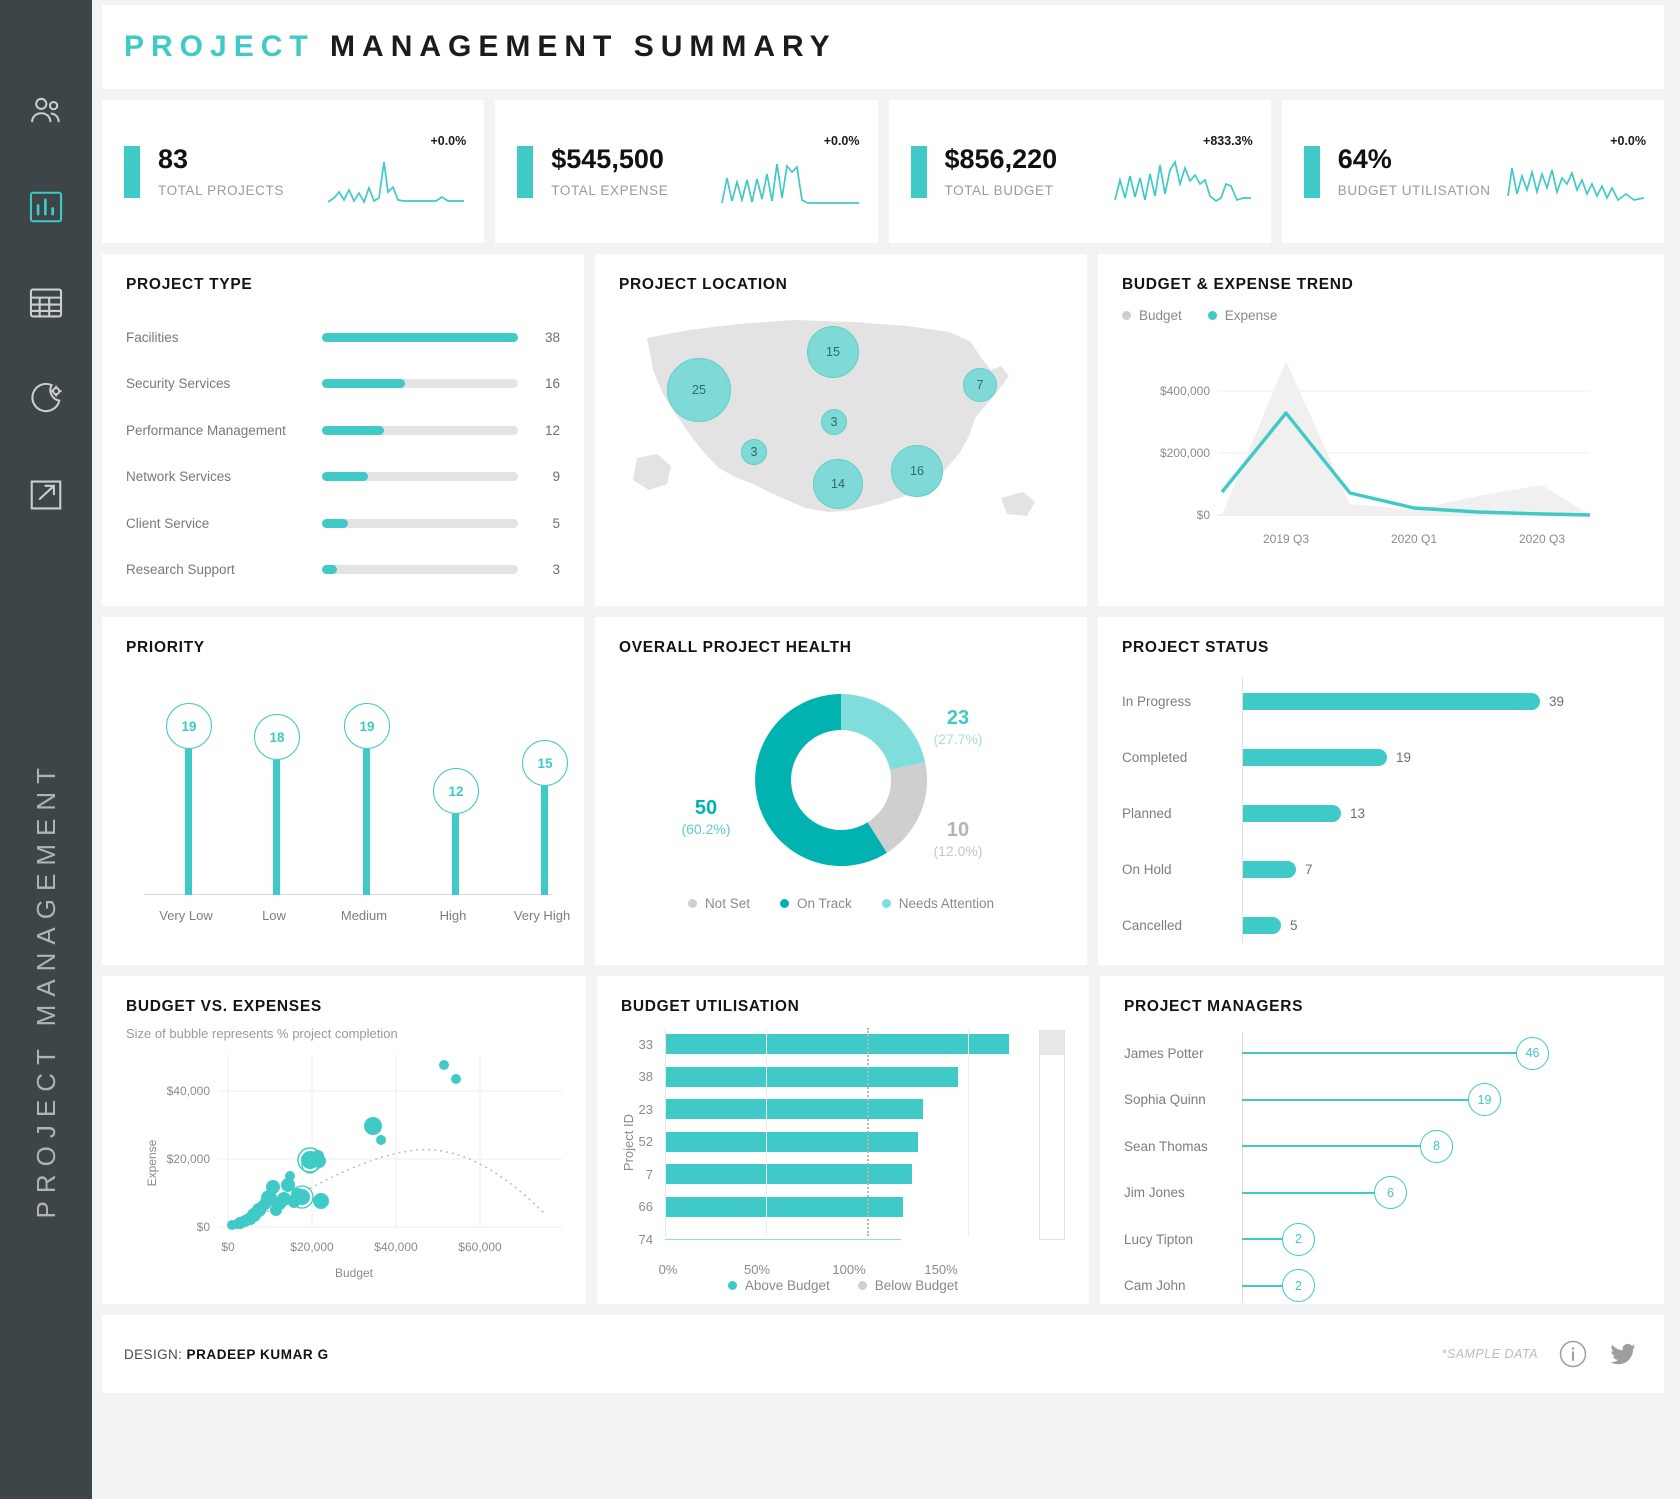 The image size is (1680, 1499). I want to click on panel-title: BUDGET & EXPENSE TREND, so click(1238, 284).